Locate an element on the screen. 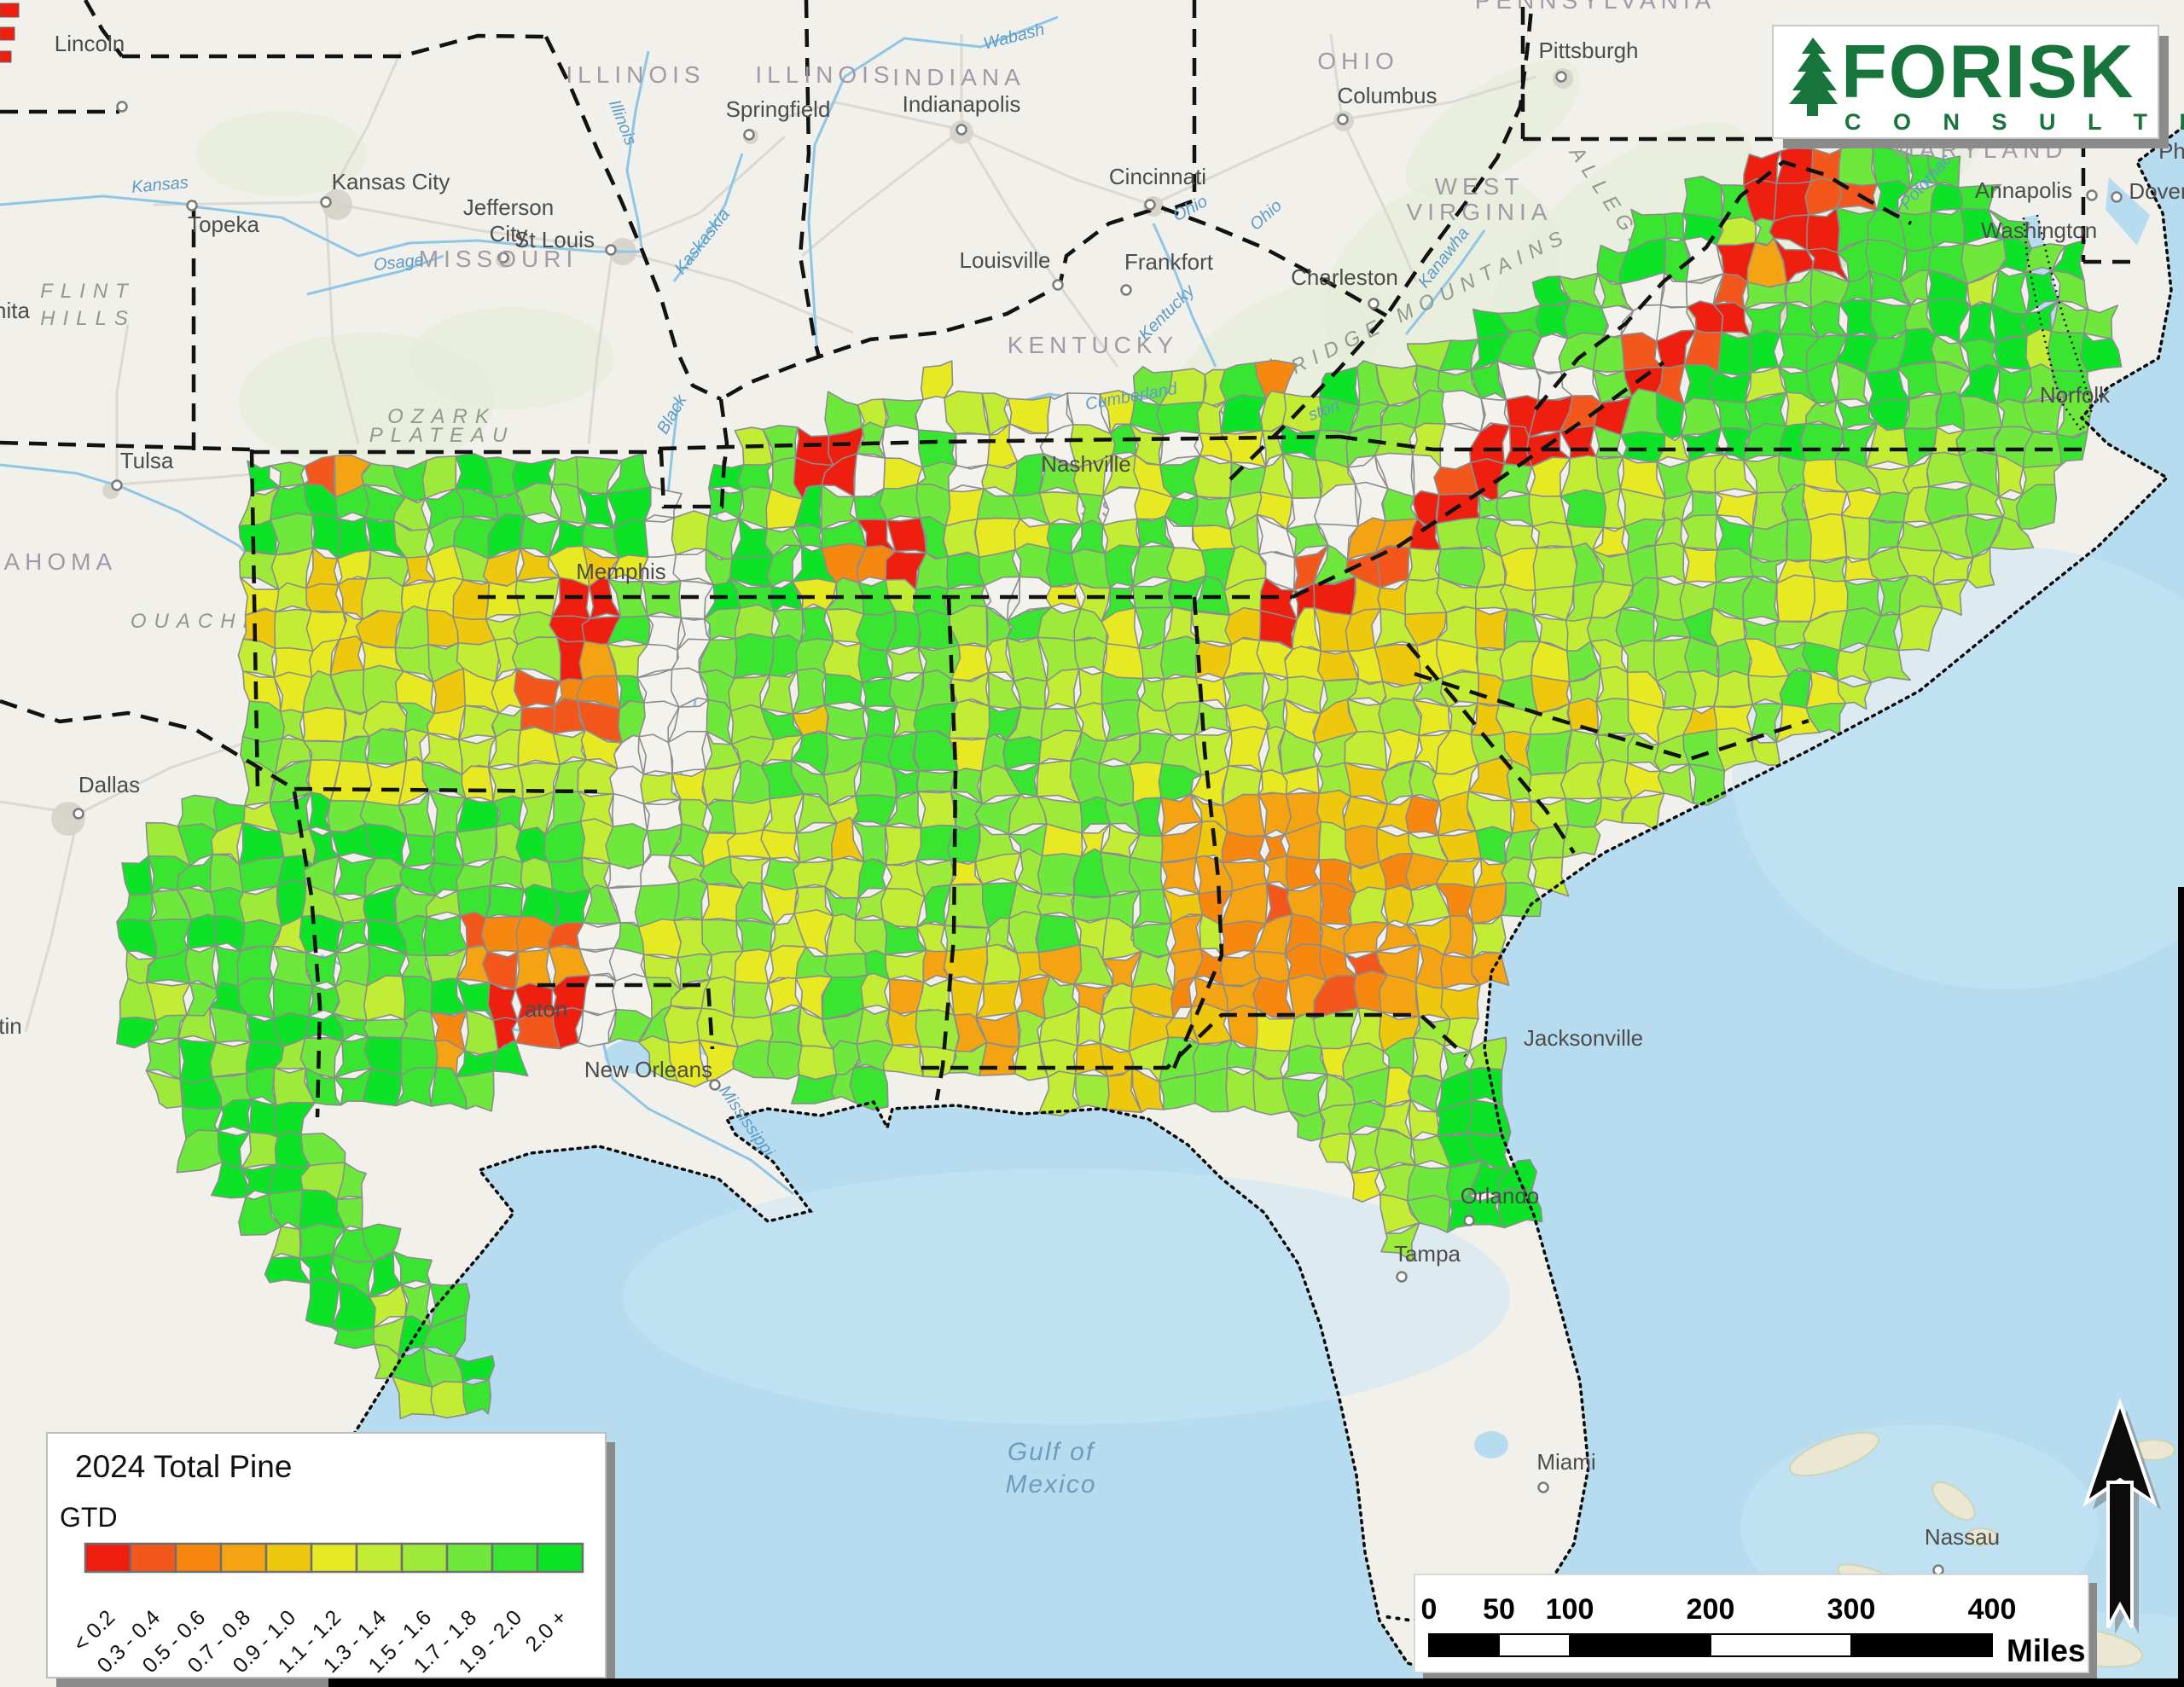 The image size is (2184, 1687). city-label: Miami is located at coordinates (1566, 1462).